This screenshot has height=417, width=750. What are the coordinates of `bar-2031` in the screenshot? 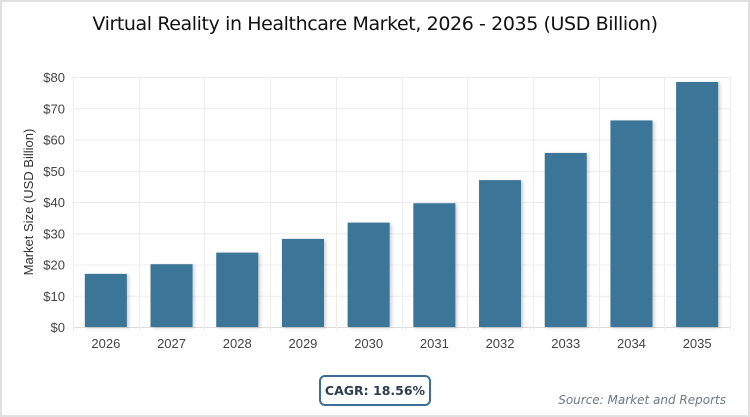 It's located at (434, 265).